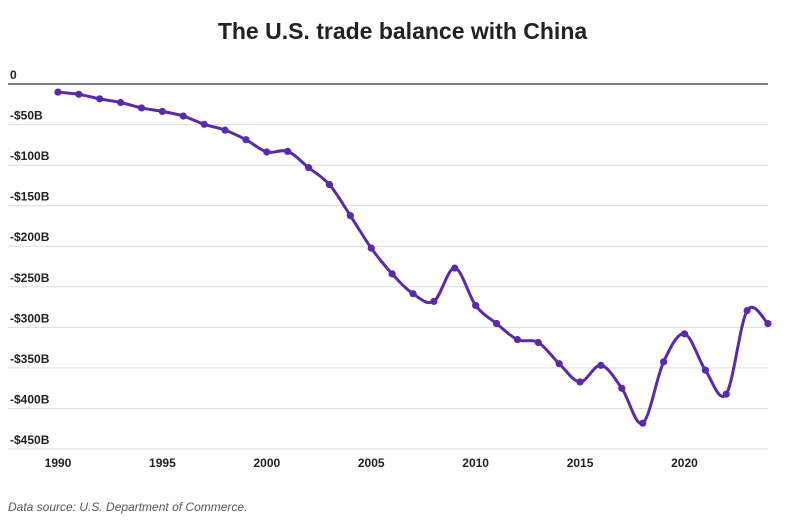 This screenshot has width=805, height=526. I want to click on y-tick-label: -$400B, so click(30, 399).